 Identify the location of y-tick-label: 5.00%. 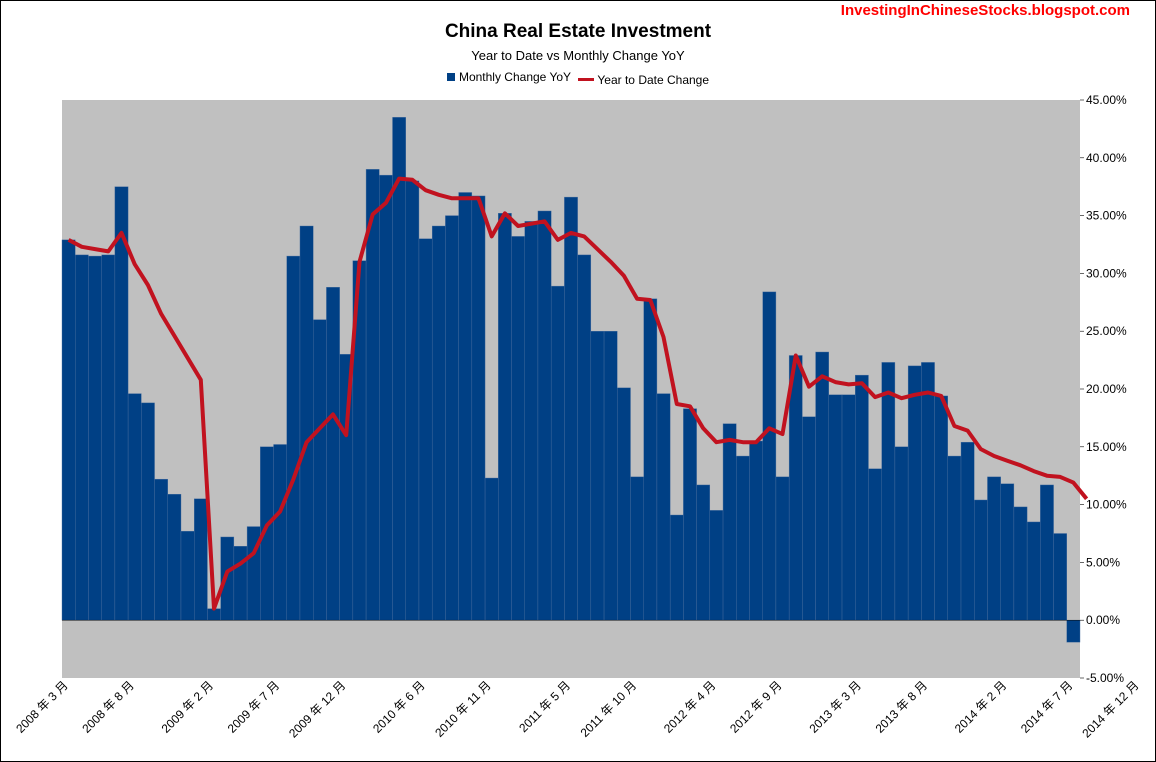
(1103, 562).